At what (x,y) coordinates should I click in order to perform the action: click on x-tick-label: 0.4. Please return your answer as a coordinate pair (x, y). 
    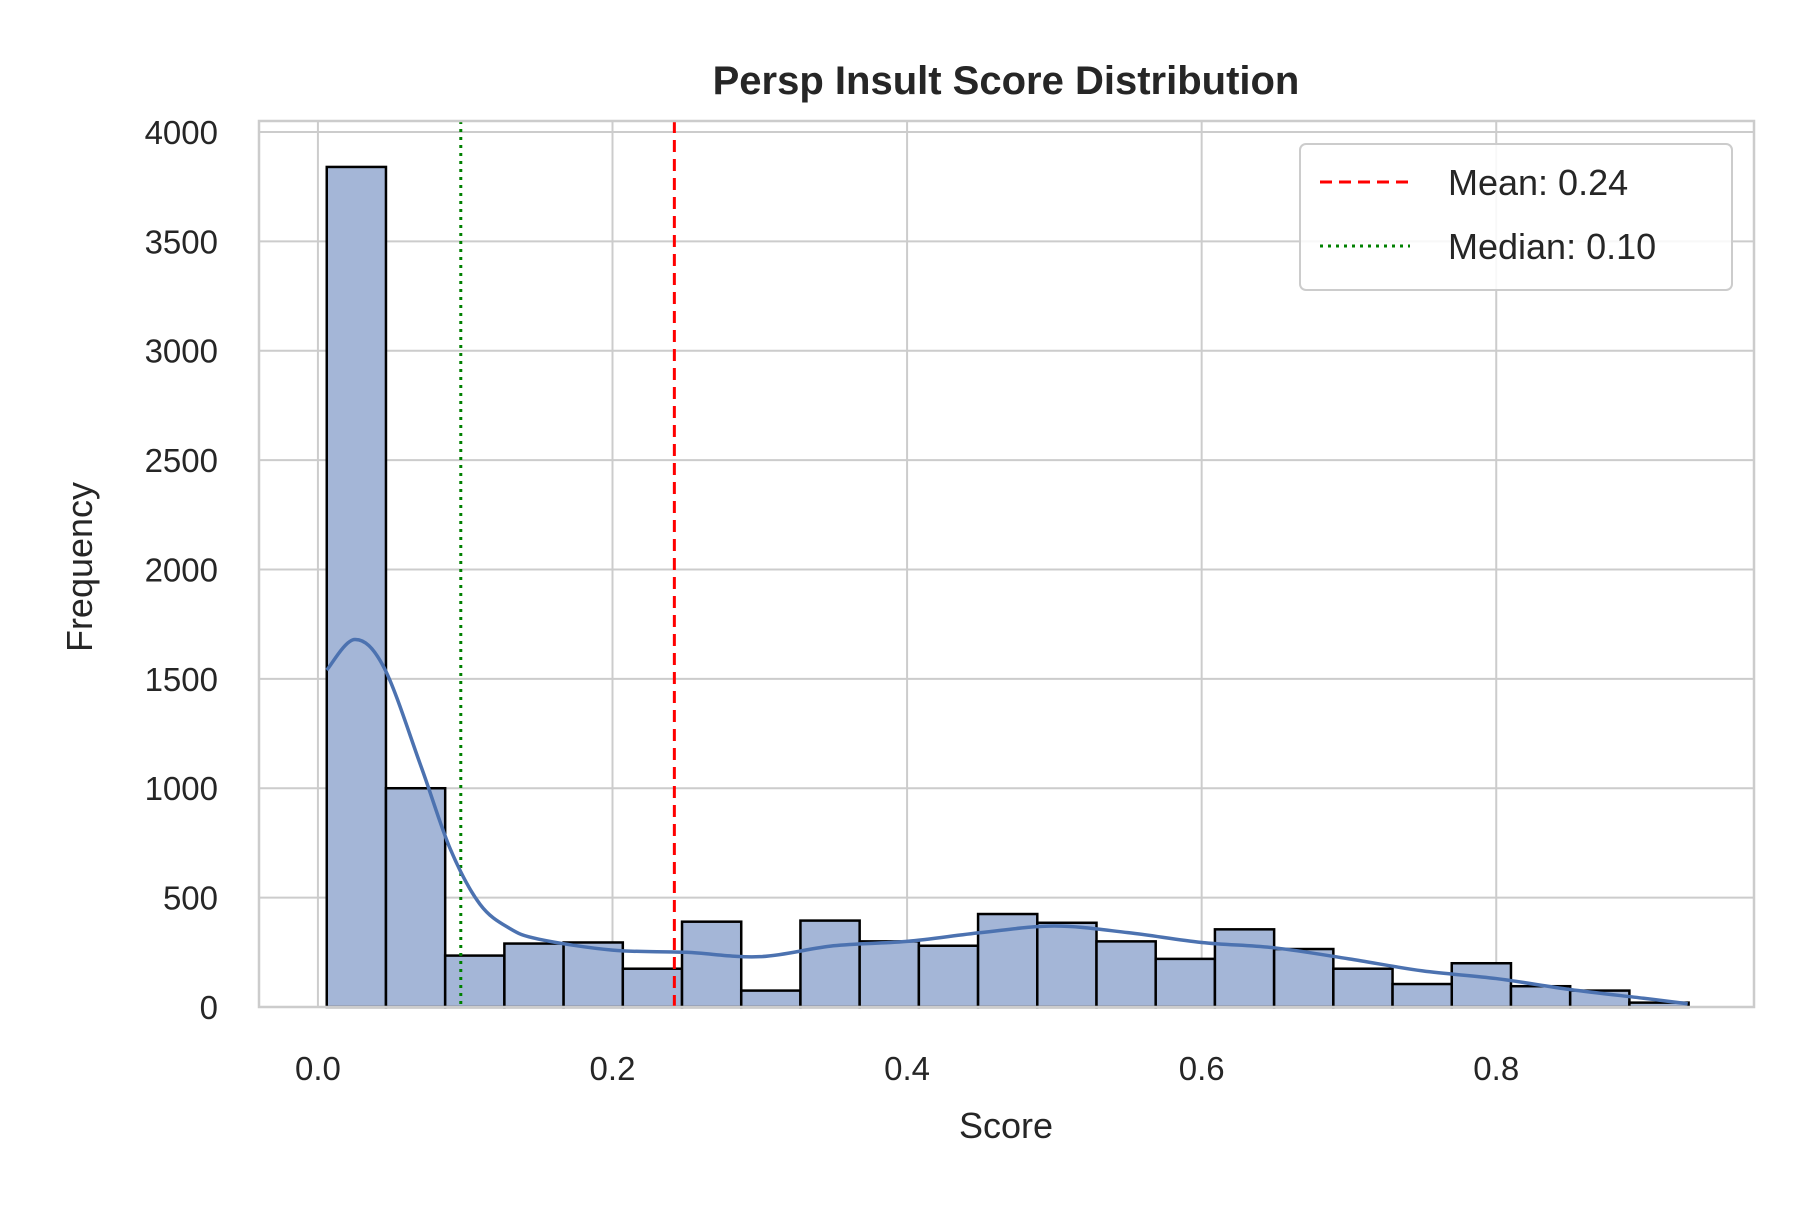
    Looking at the image, I should click on (907, 1068).